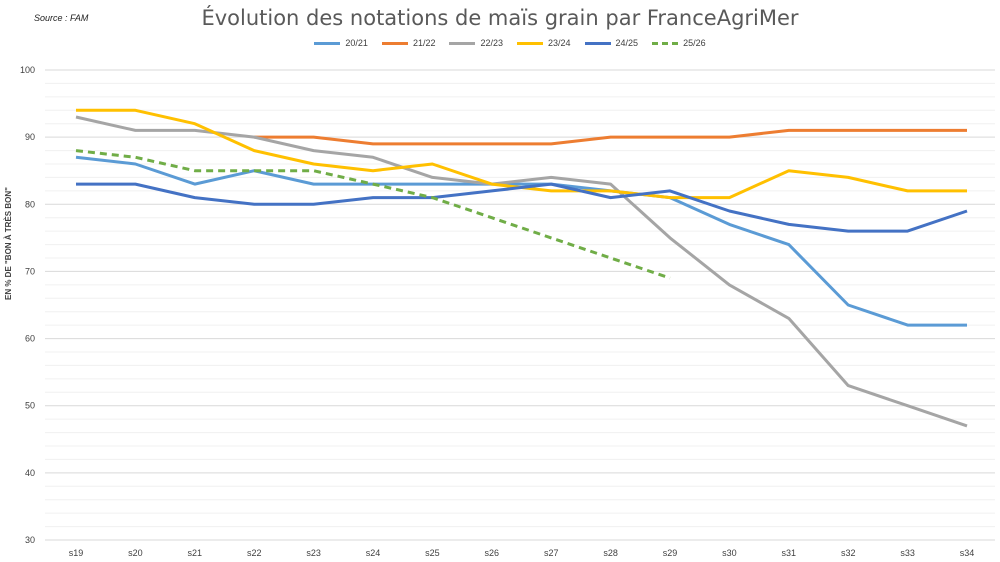 The width and height of the screenshot is (1000, 562). Describe the element at coordinates (627, 43) in the screenshot. I see `legend-label: 24/25` at that location.